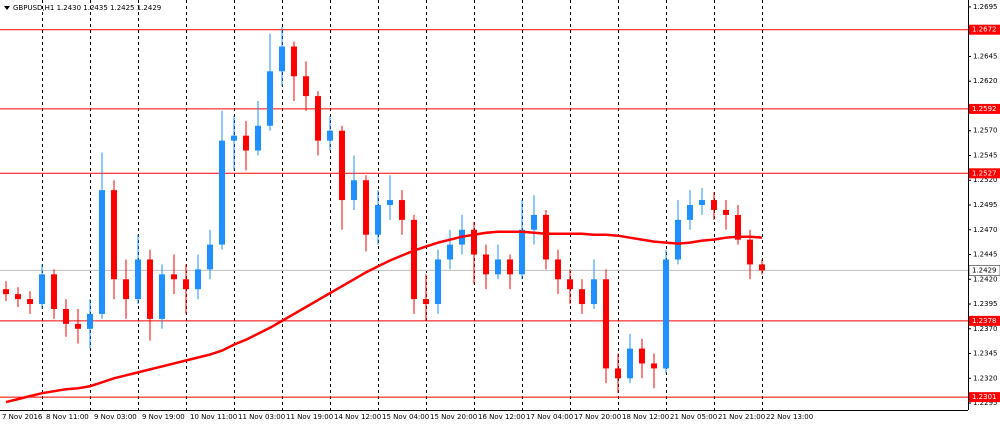  Describe the element at coordinates (985, 131) in the screenshot. I see `y-tick-label: 1.2570` at that location.